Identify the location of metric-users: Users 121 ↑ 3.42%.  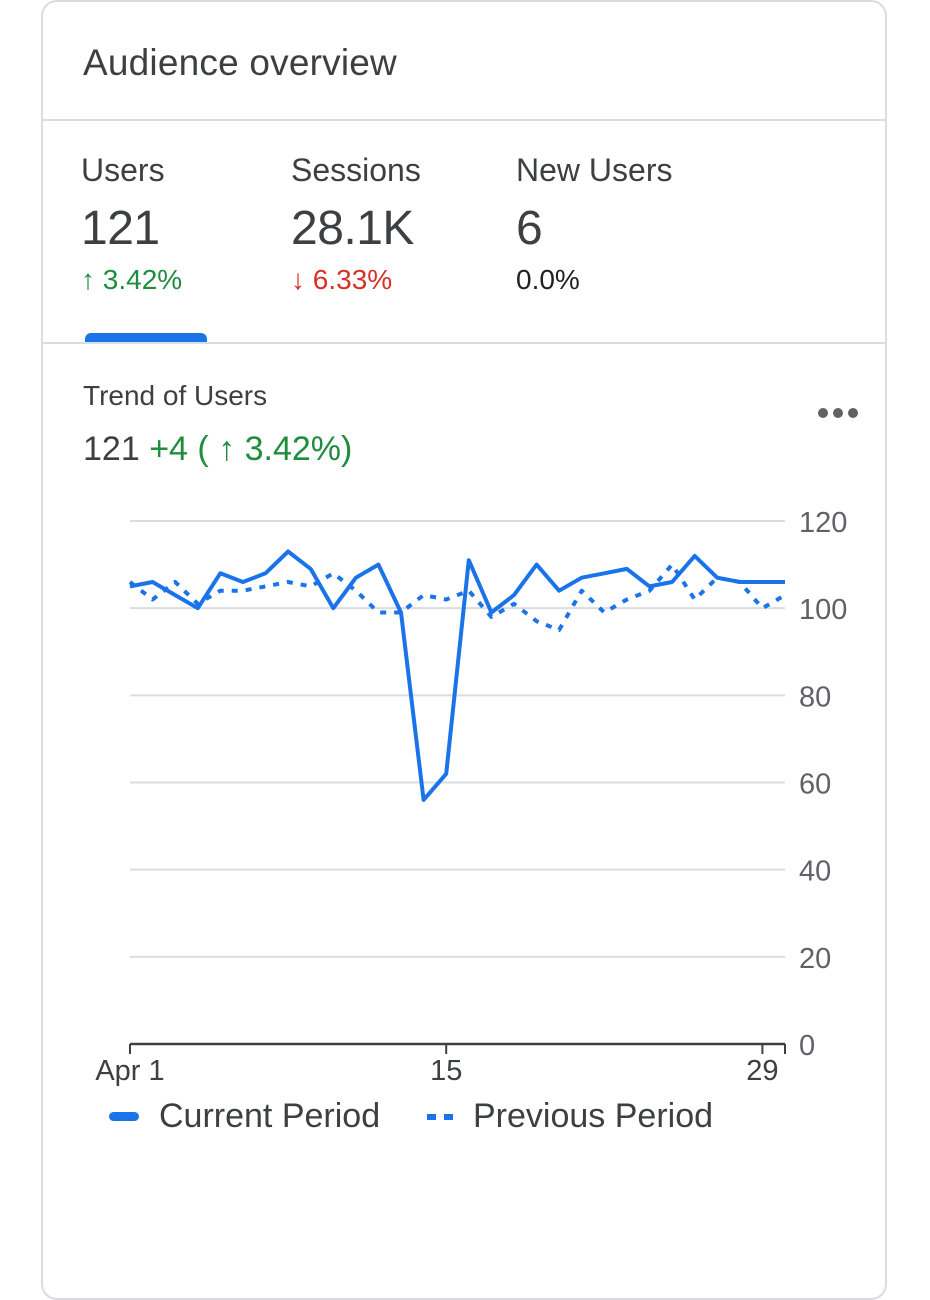
(131, 224).